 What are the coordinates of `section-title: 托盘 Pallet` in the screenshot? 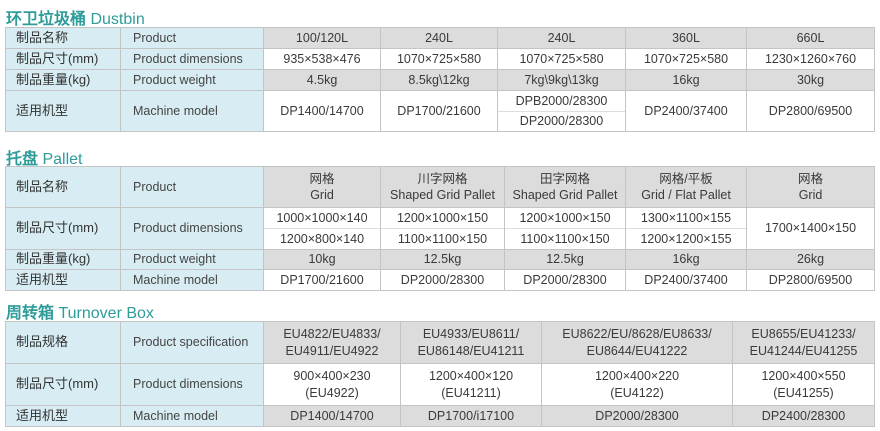 It's located at (44, 157).